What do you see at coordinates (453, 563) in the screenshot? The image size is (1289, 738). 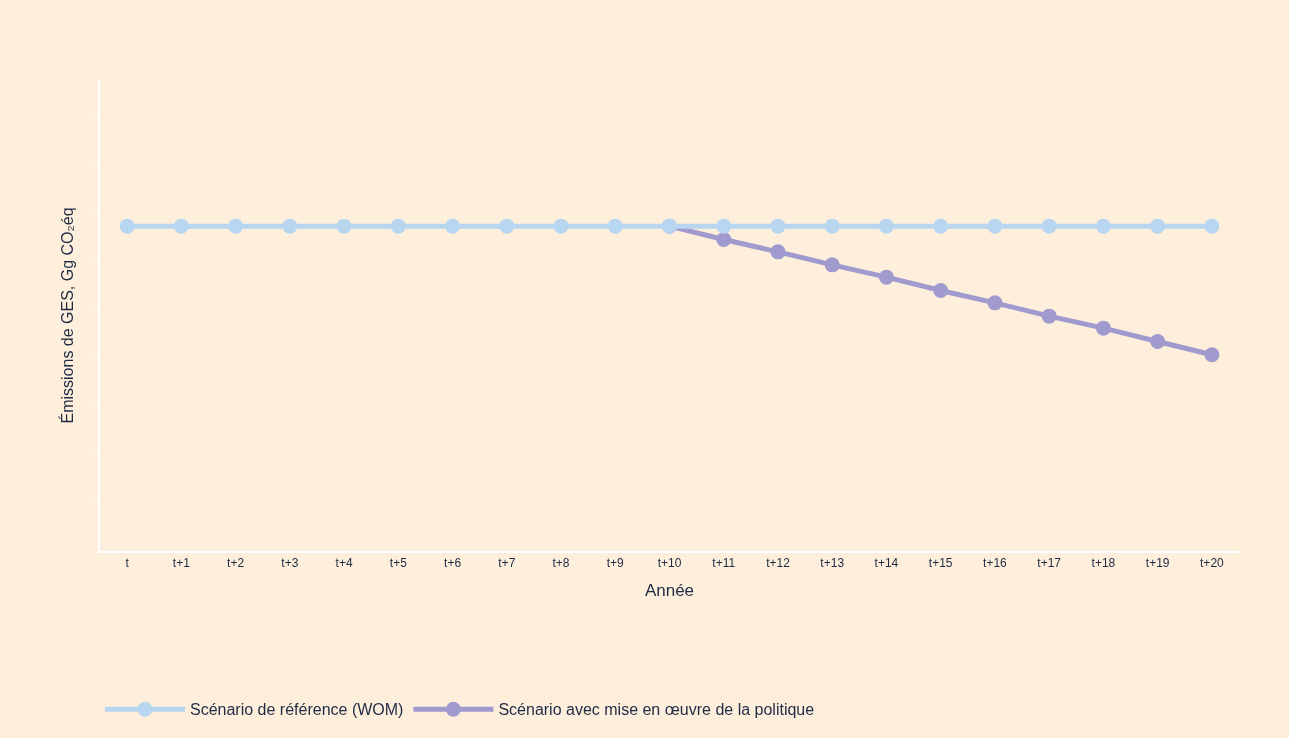 I see `x-tick-label: t+6` at bounding box center [453, 563].